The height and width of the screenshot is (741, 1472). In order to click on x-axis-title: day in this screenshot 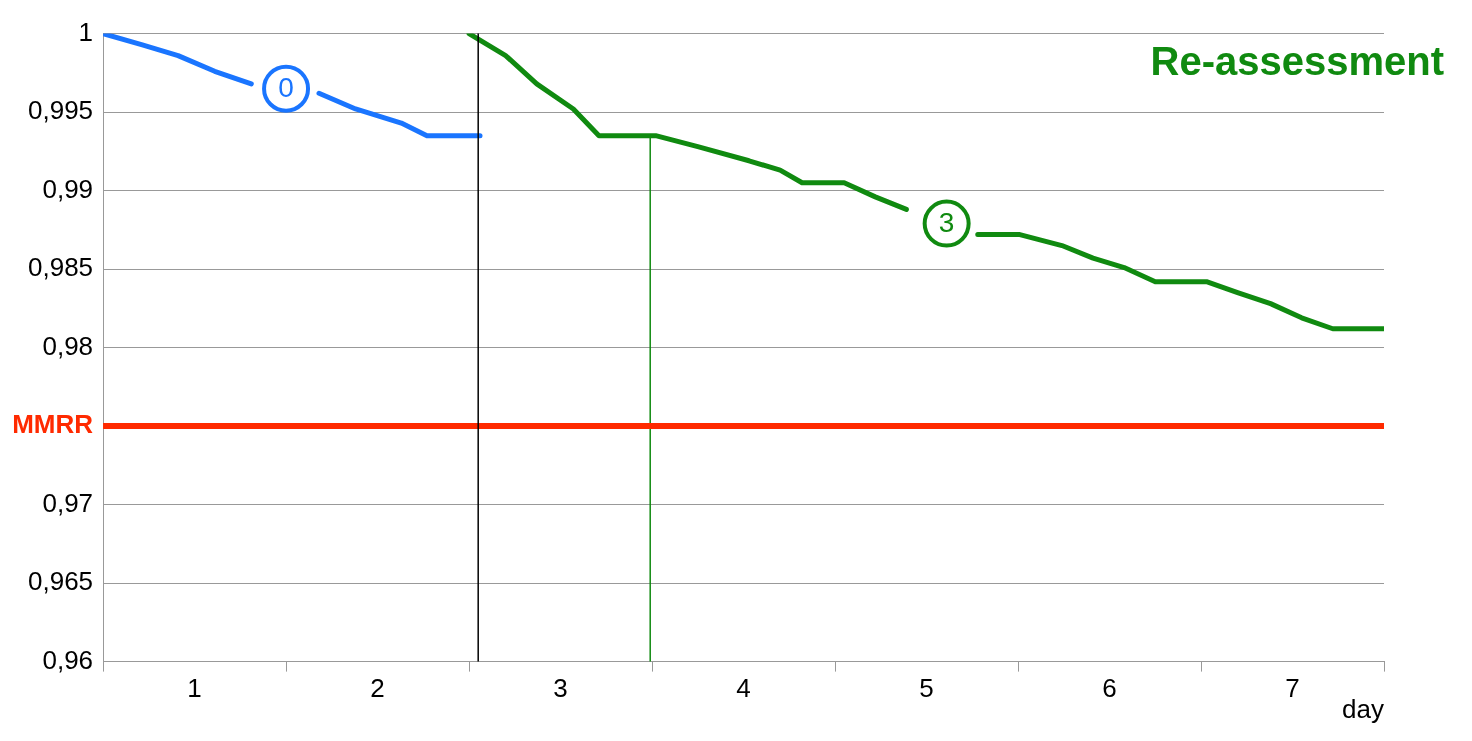, I will do `click(1363, 708)`.